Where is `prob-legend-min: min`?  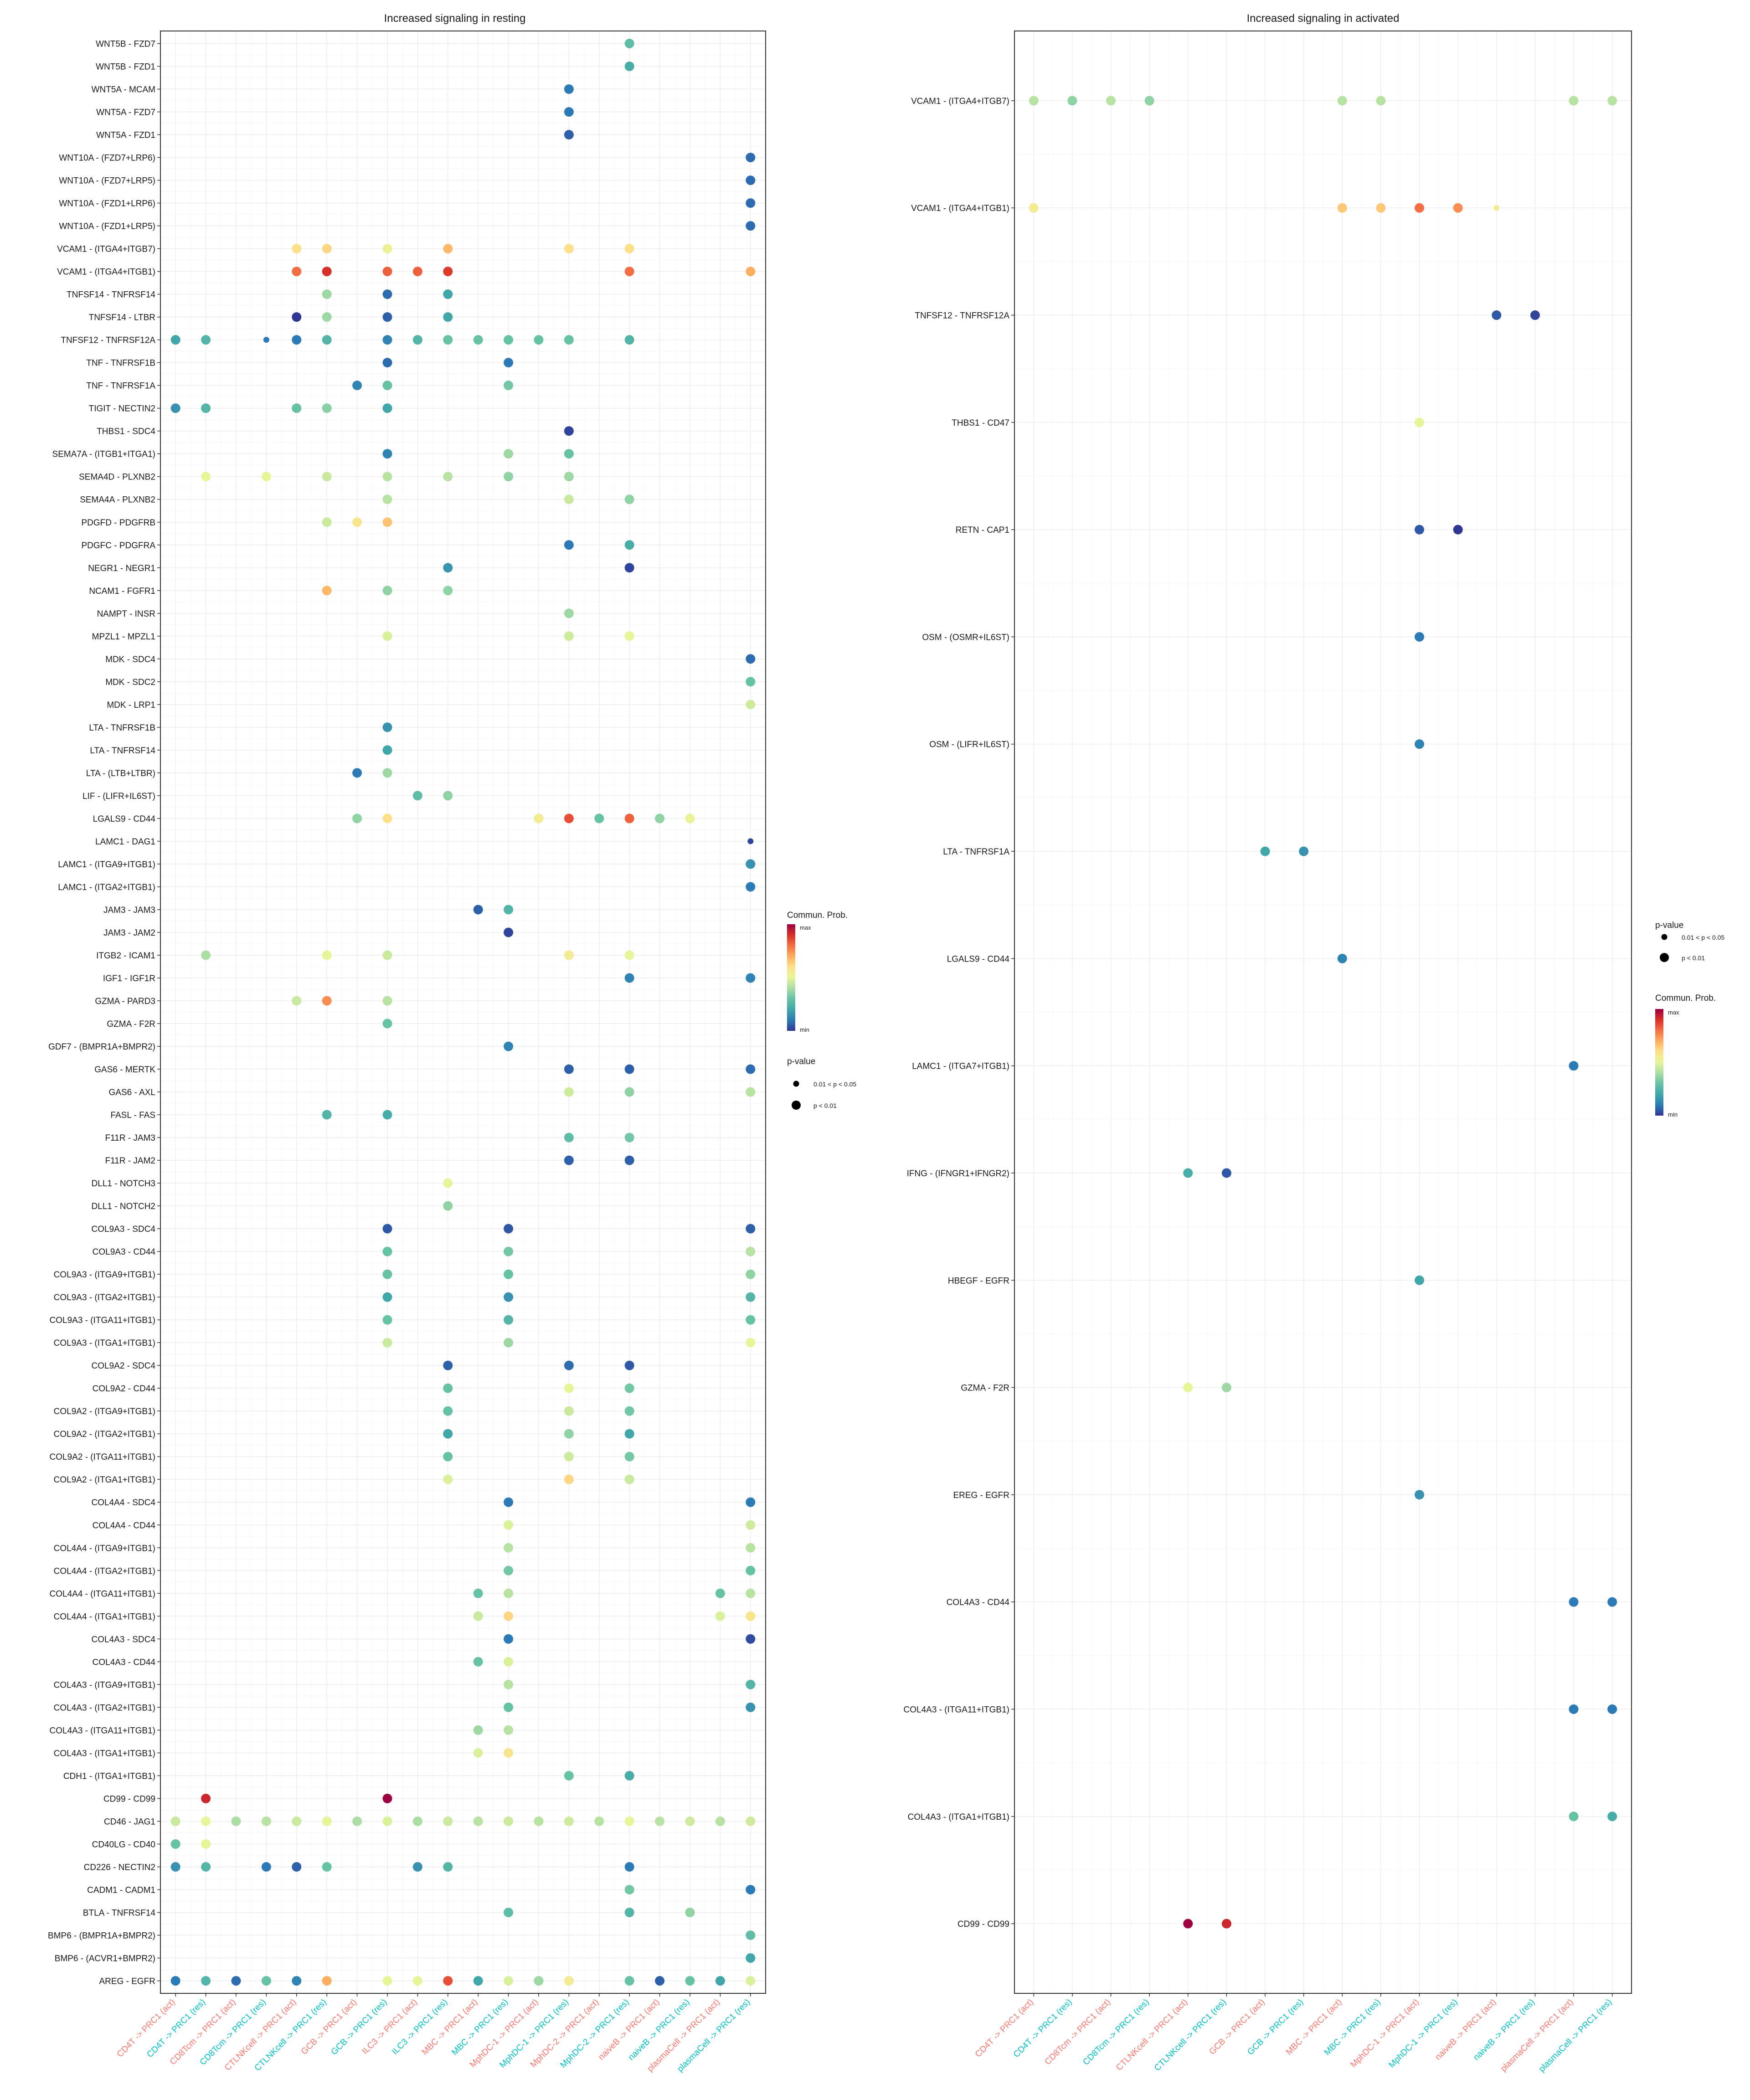 prob-legend-min: min is located at coordinates (804, 1029).